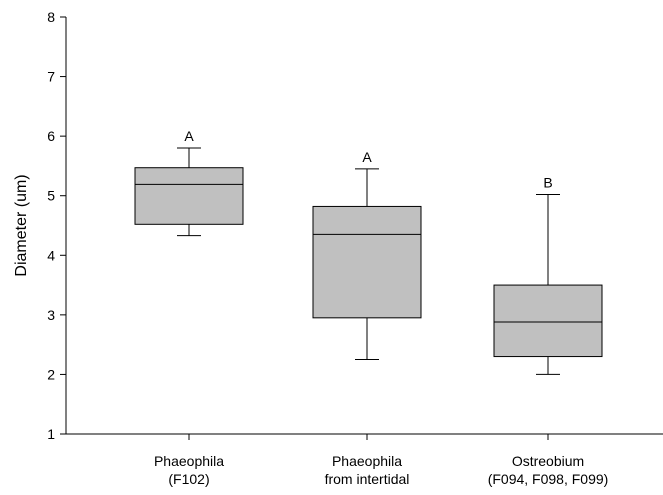  I want to click on x-category-label: (F102), so click(188, 479).